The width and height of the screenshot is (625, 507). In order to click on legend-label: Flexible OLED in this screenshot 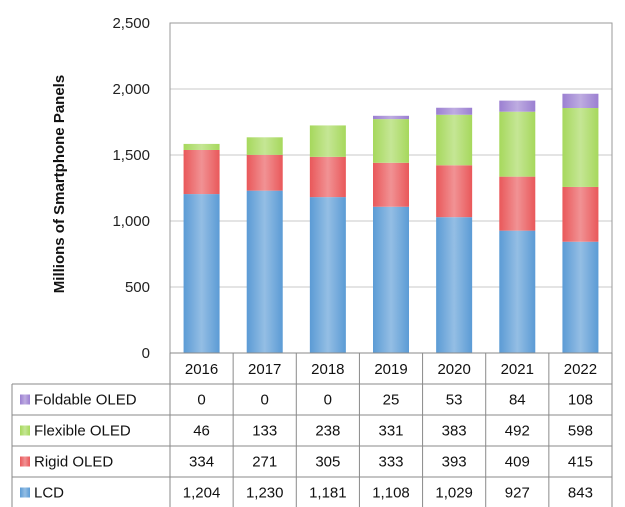, I will do `click(82, 431)`.